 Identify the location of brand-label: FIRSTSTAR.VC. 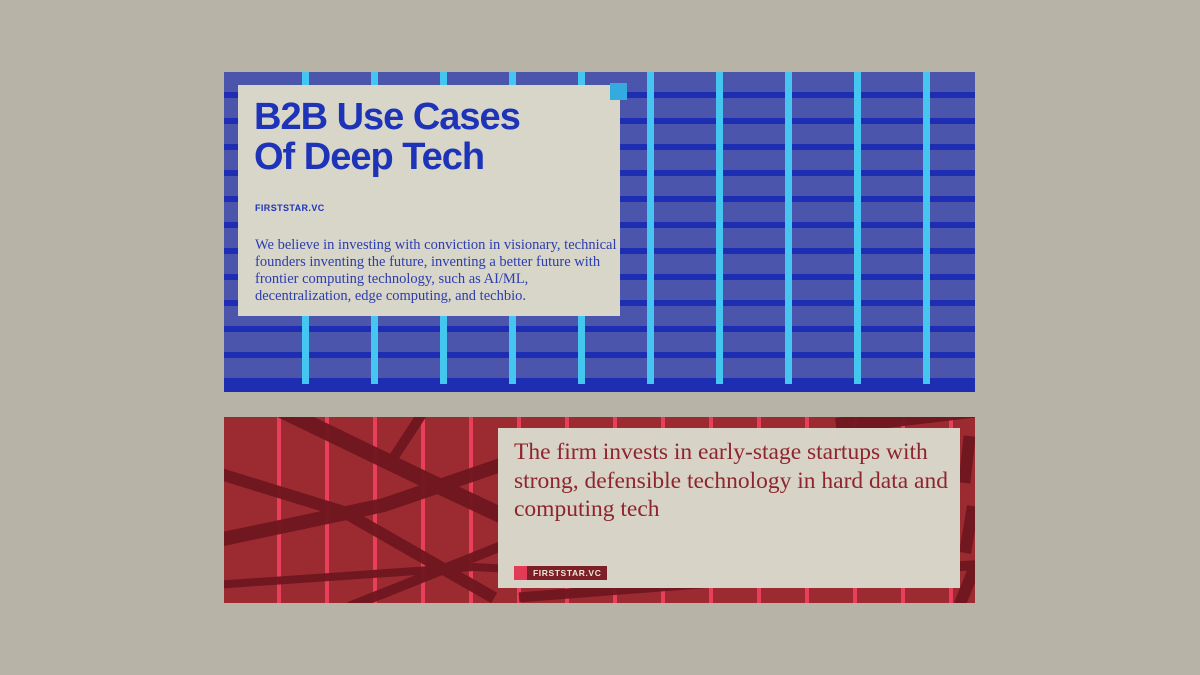
(290, 208).